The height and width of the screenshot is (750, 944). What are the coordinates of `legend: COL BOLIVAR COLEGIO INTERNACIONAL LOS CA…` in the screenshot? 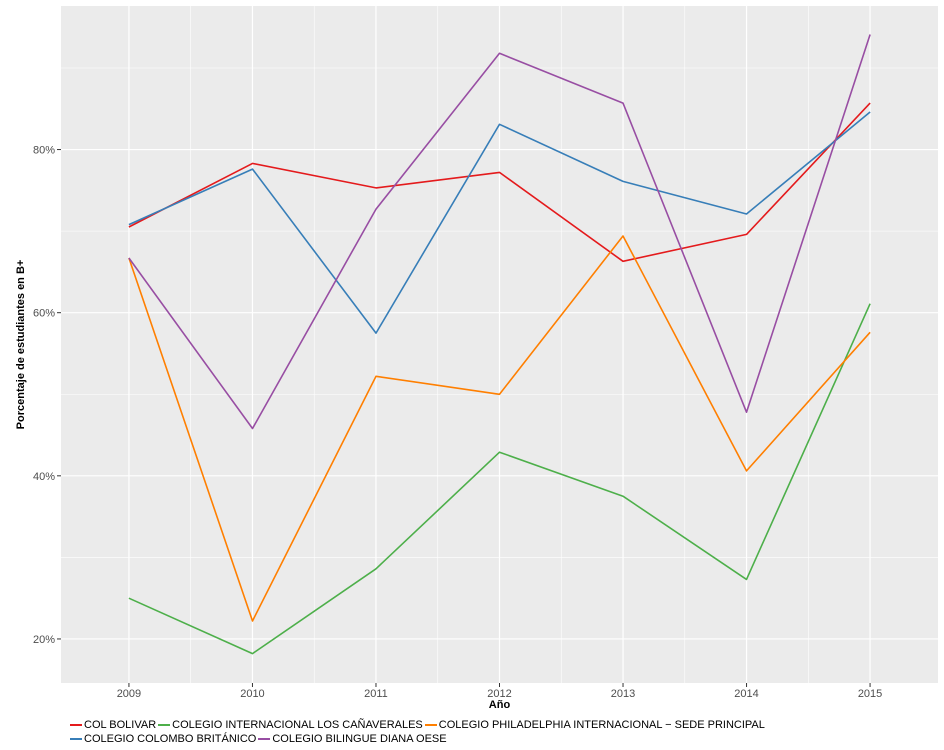 It's located at (505, 732).